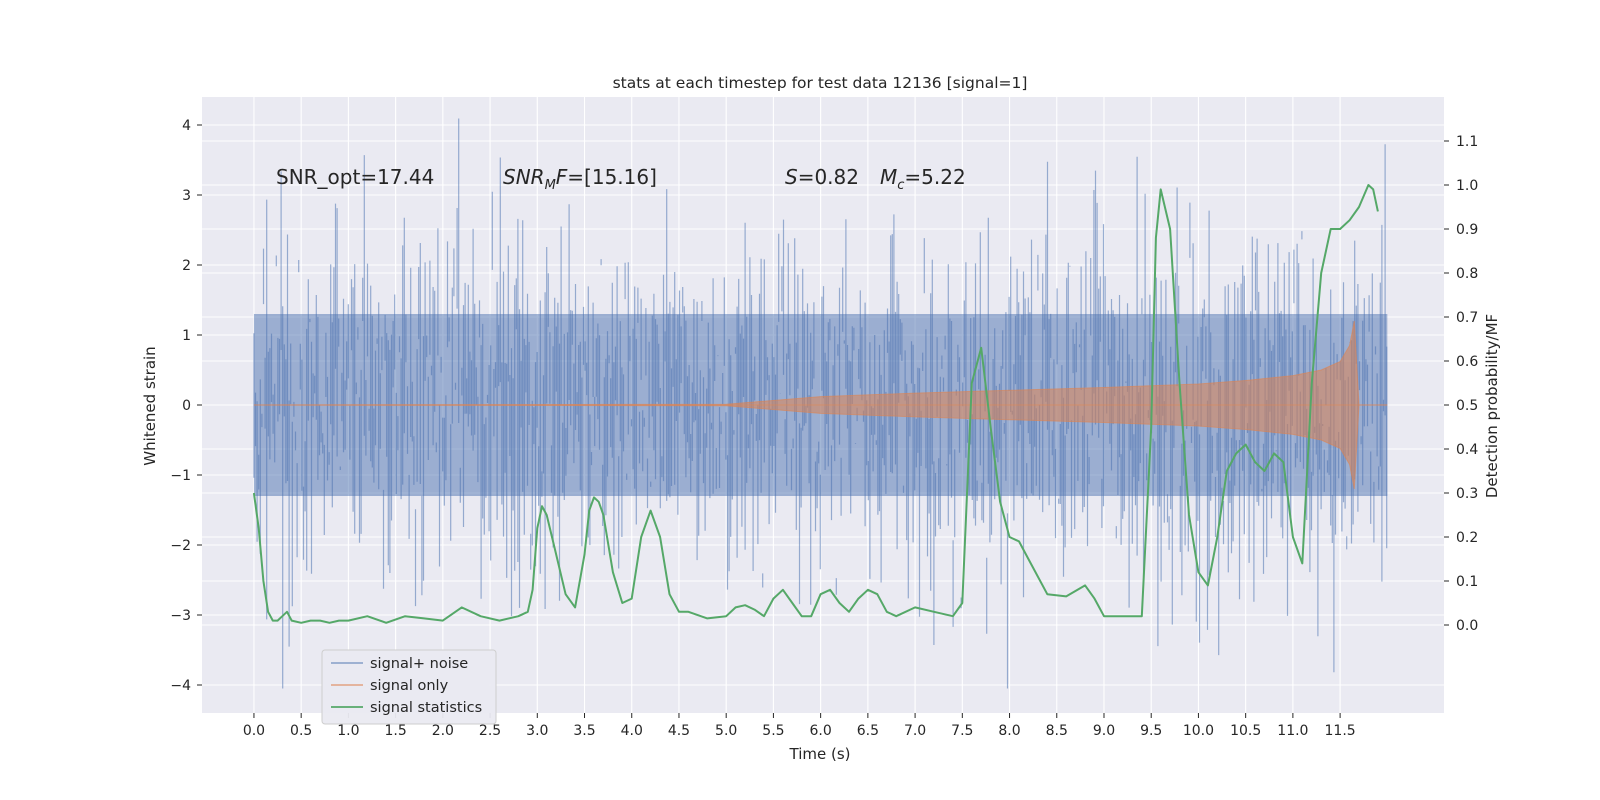 The image size is (1600, 800). What do you see at coordinates (726, 731) in the screenshot?
I see `x-tick-label: 5.0` at bounding box center [726, 731].